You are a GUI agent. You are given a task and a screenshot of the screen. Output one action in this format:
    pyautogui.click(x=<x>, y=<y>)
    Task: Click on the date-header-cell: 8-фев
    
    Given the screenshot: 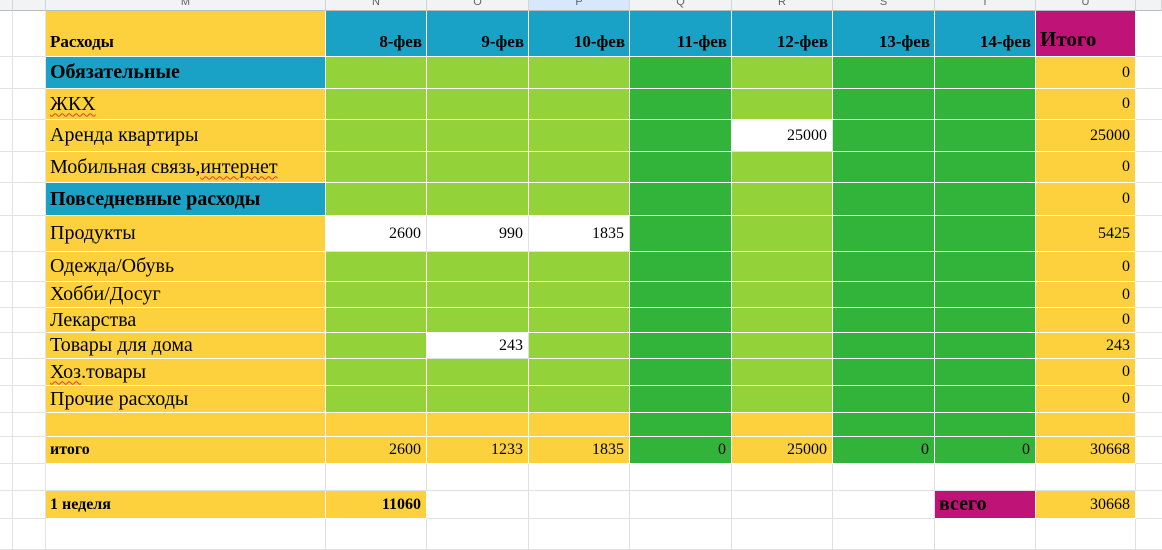 What is the action you would take?
    pyautogui.click(x=376, y=34)
    